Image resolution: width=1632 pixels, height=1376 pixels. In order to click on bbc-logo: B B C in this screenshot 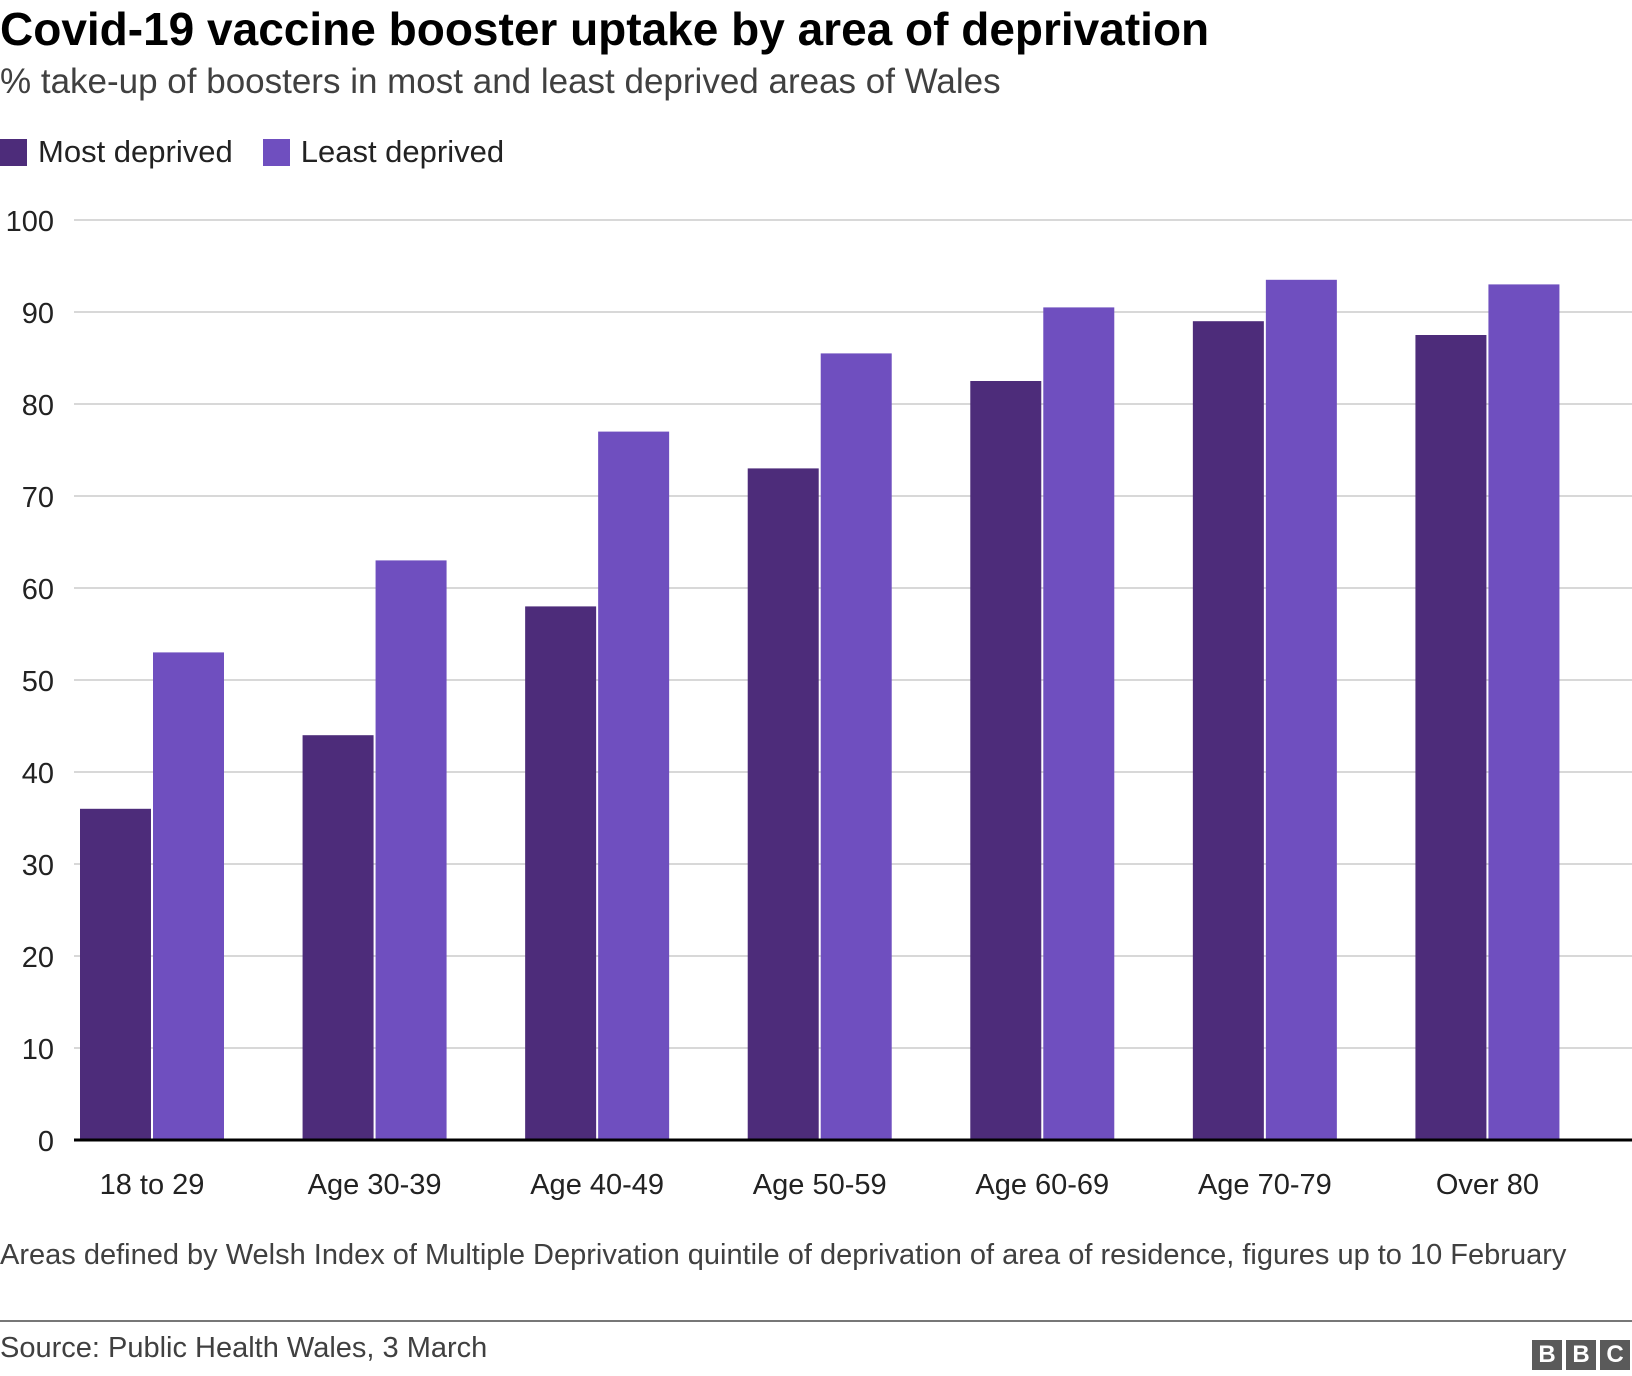, I will do `click(1579, 1355)`.